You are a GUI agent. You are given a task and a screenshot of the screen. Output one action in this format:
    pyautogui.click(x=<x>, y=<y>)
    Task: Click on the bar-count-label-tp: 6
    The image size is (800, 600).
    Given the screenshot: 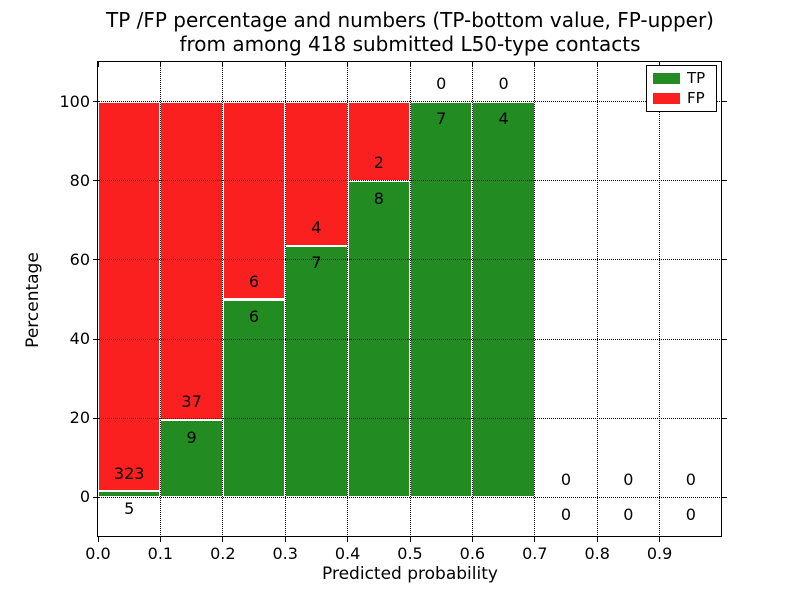 What is the action you would take?
    pyautogui.click(x=254, y=317)
    